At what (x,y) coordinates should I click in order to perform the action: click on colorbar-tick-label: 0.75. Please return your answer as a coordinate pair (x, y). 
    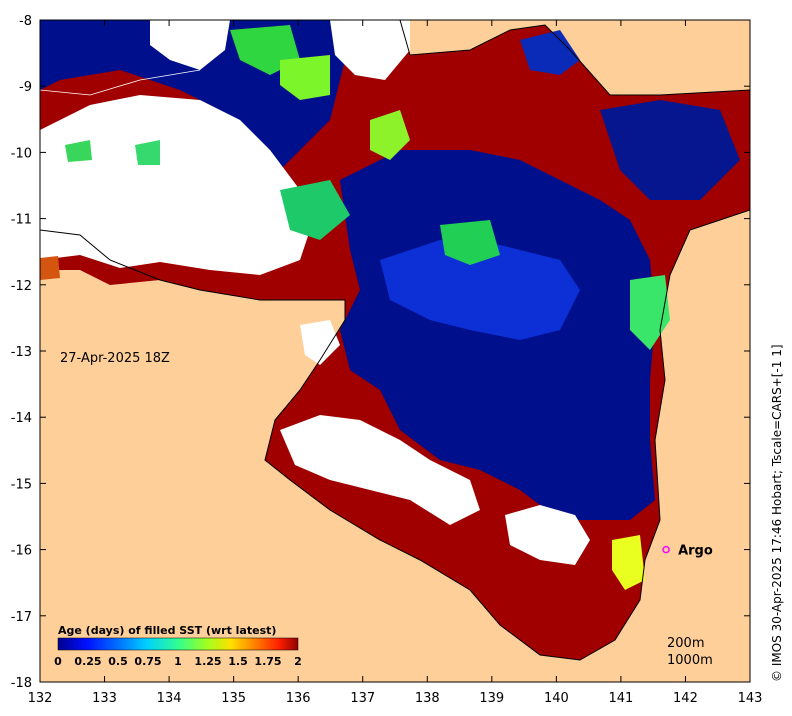
    Looking at the image, I should click on (147, 661).